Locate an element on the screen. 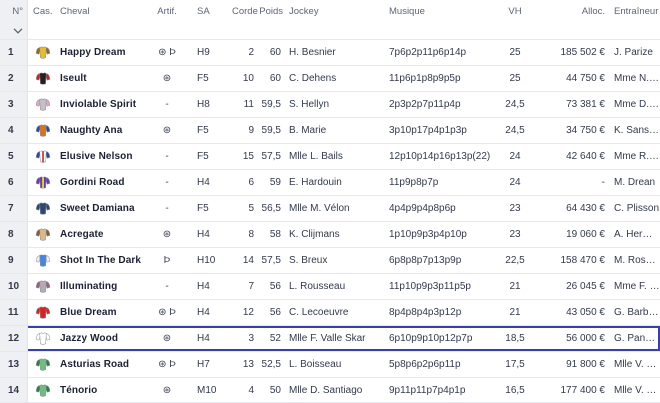 The height and width of the screenshot is (403, 660). horse-name: Happy Dream is located at coordinates (93, 52).